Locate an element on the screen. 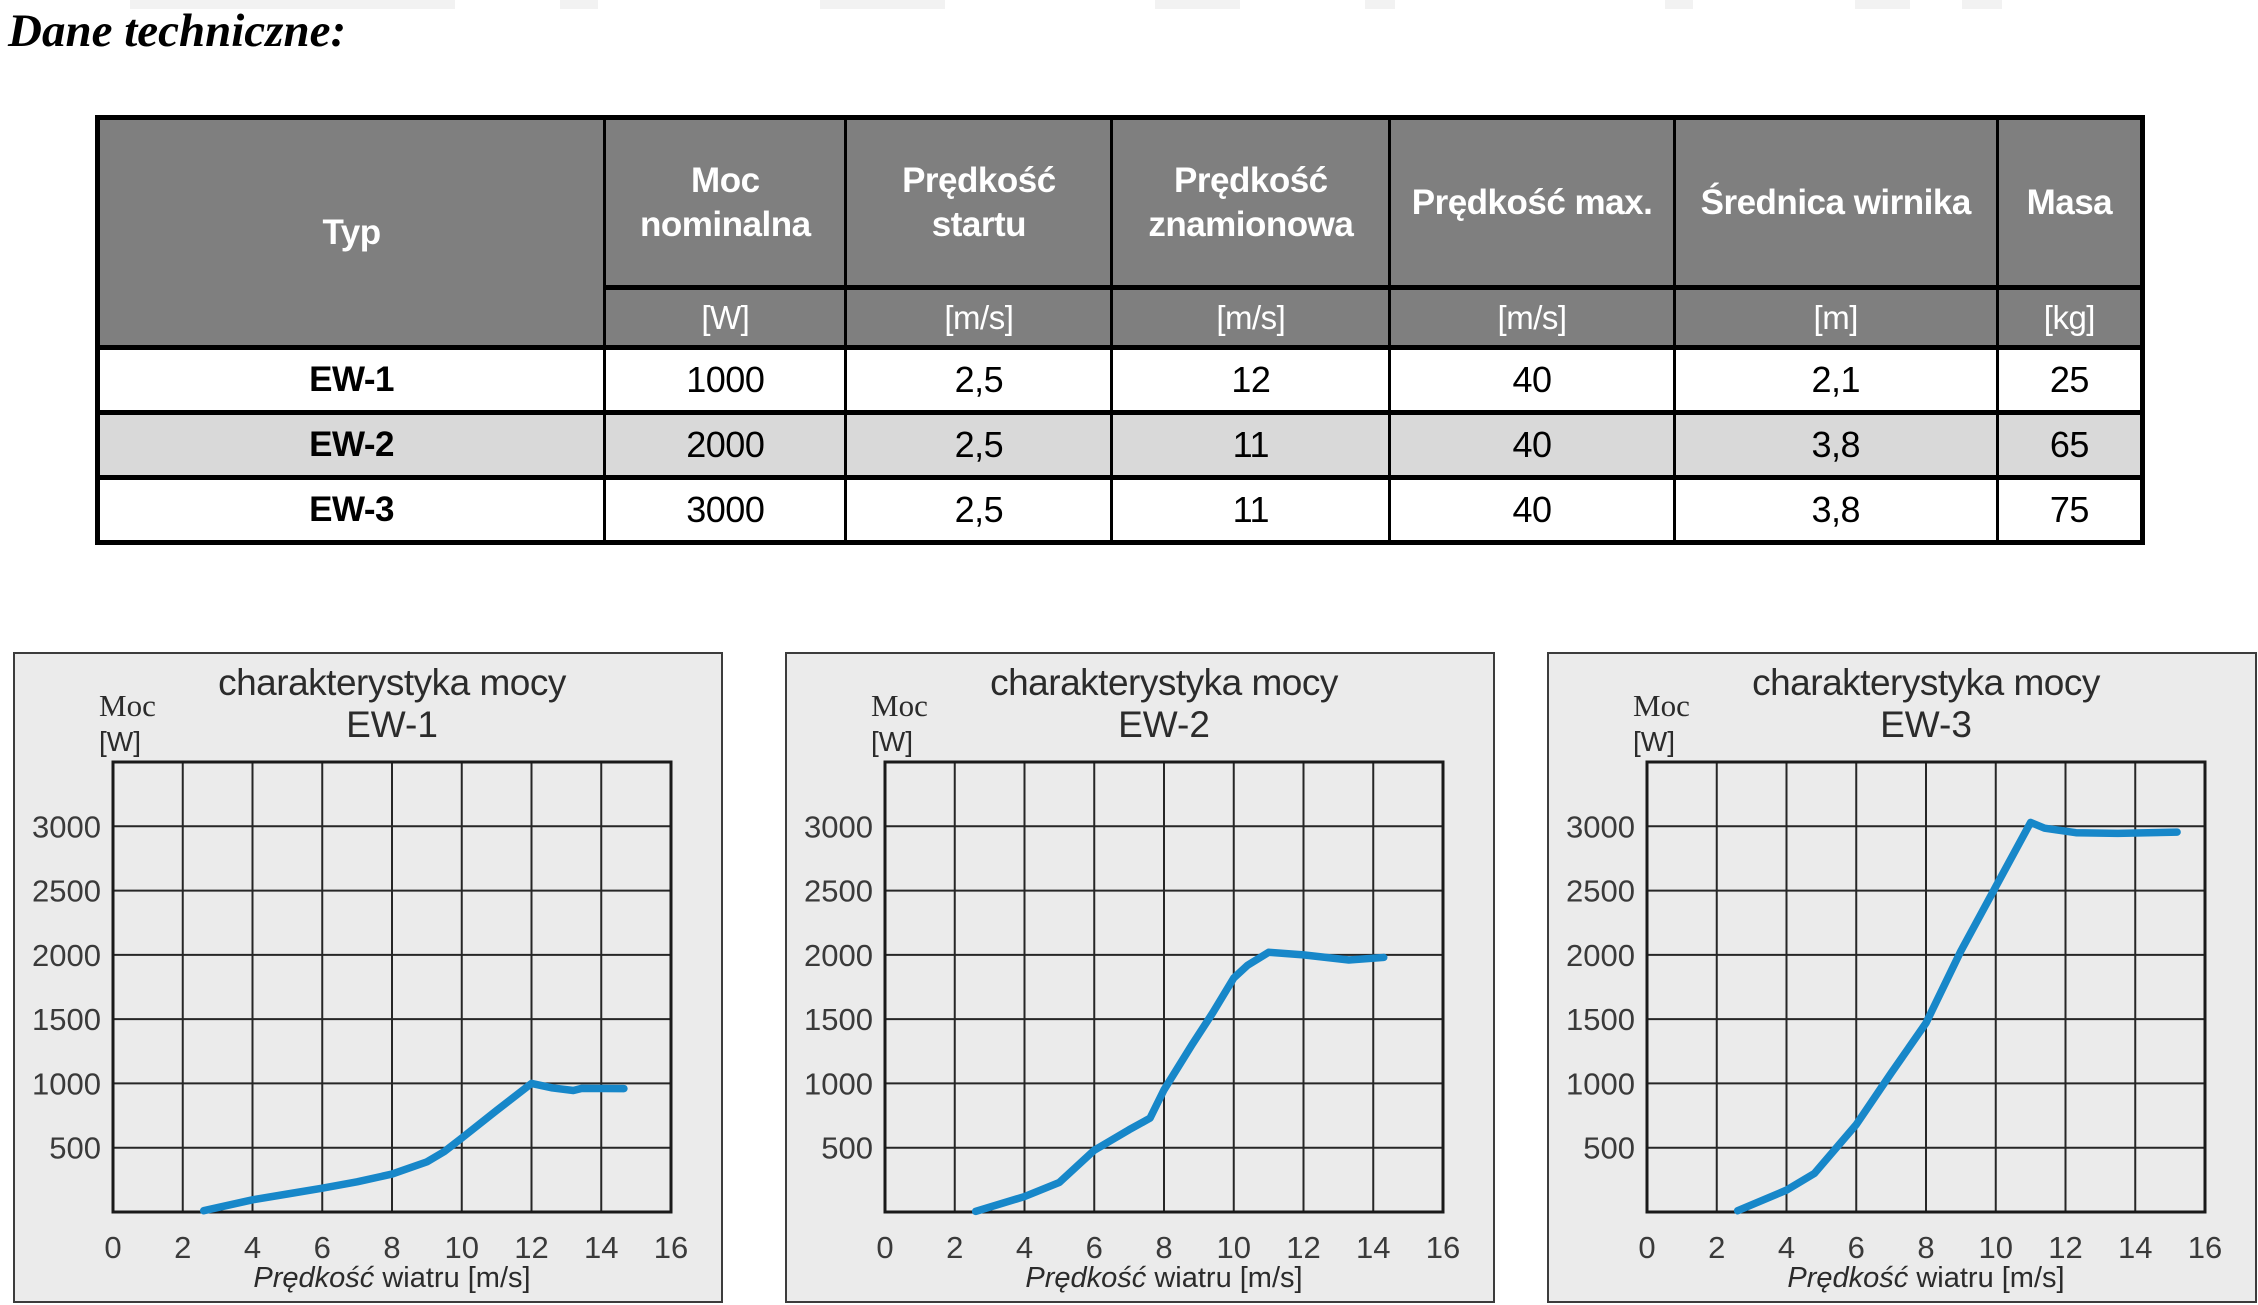 This screenshot has height=1305, width=2258. y-tick-label: 2000 is located at coordinates (1600, 955).